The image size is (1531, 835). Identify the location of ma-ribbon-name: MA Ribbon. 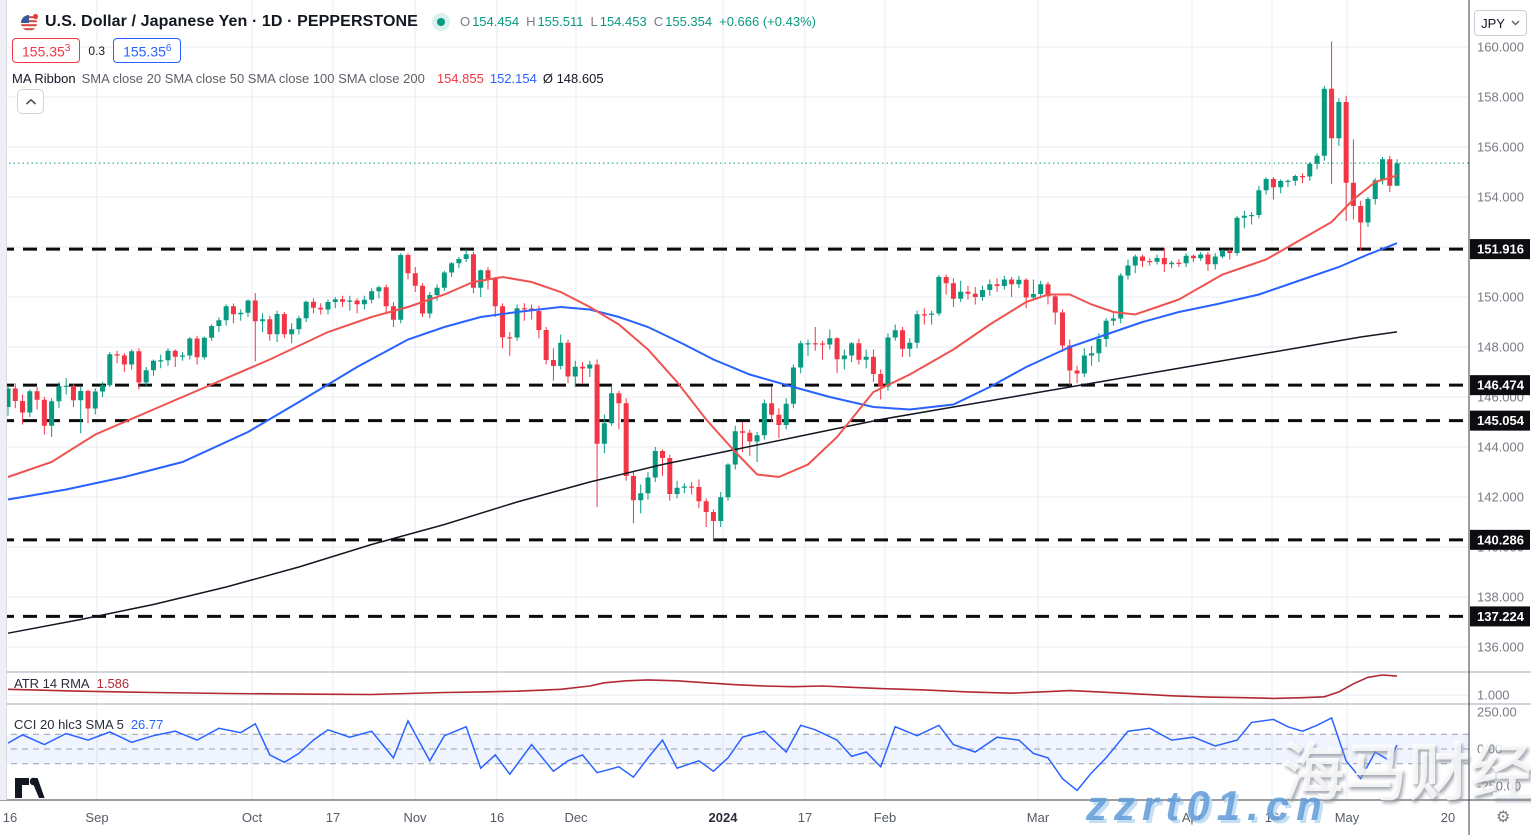
(44, 78).